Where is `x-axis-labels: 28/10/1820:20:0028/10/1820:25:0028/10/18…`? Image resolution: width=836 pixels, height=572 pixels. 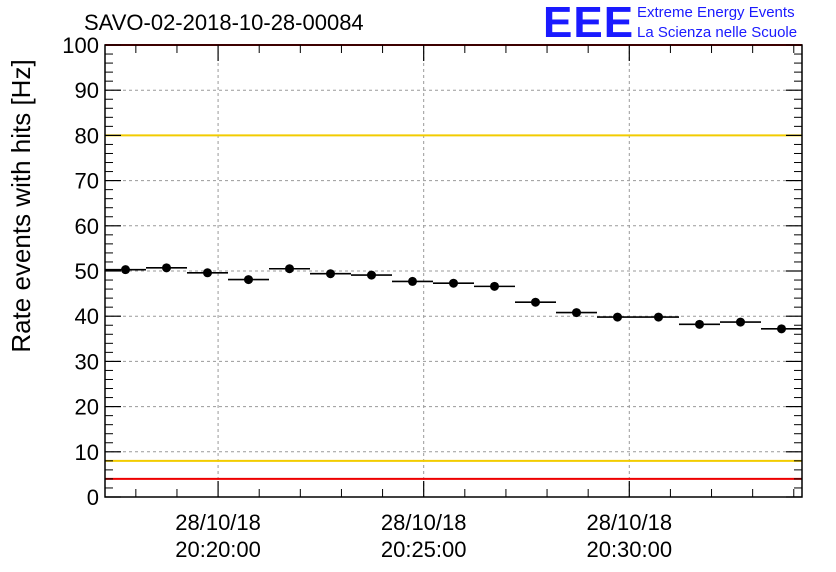
x-axis-labels: 28/10/1820:20:0028/10/1820:25:0028/10/18… is located at coordinates (423, 536).